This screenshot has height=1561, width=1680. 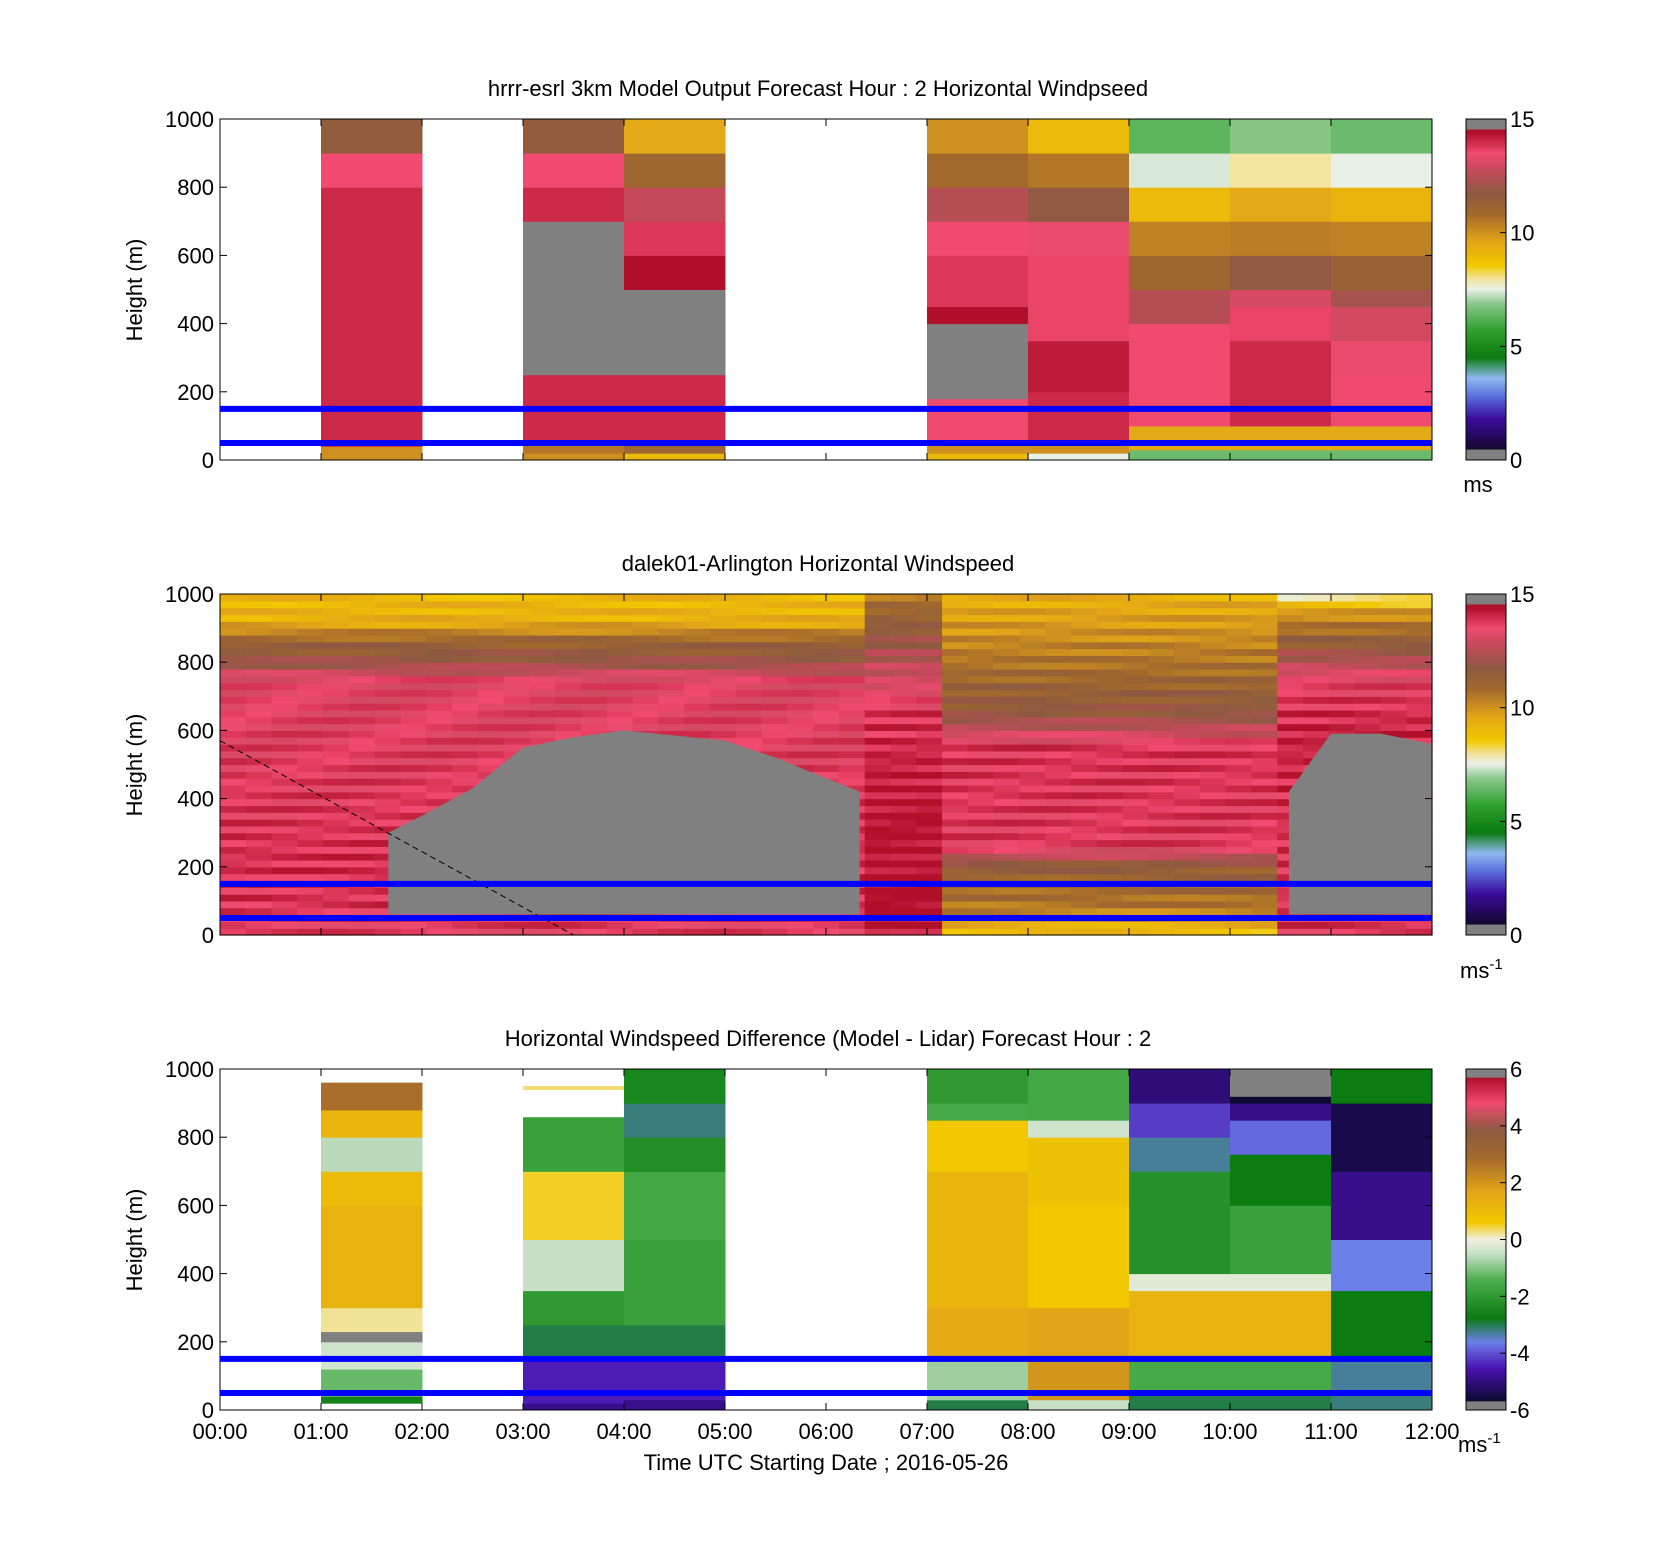 I want to click on y-tick-label: 0, so click(x=208, y=1410).